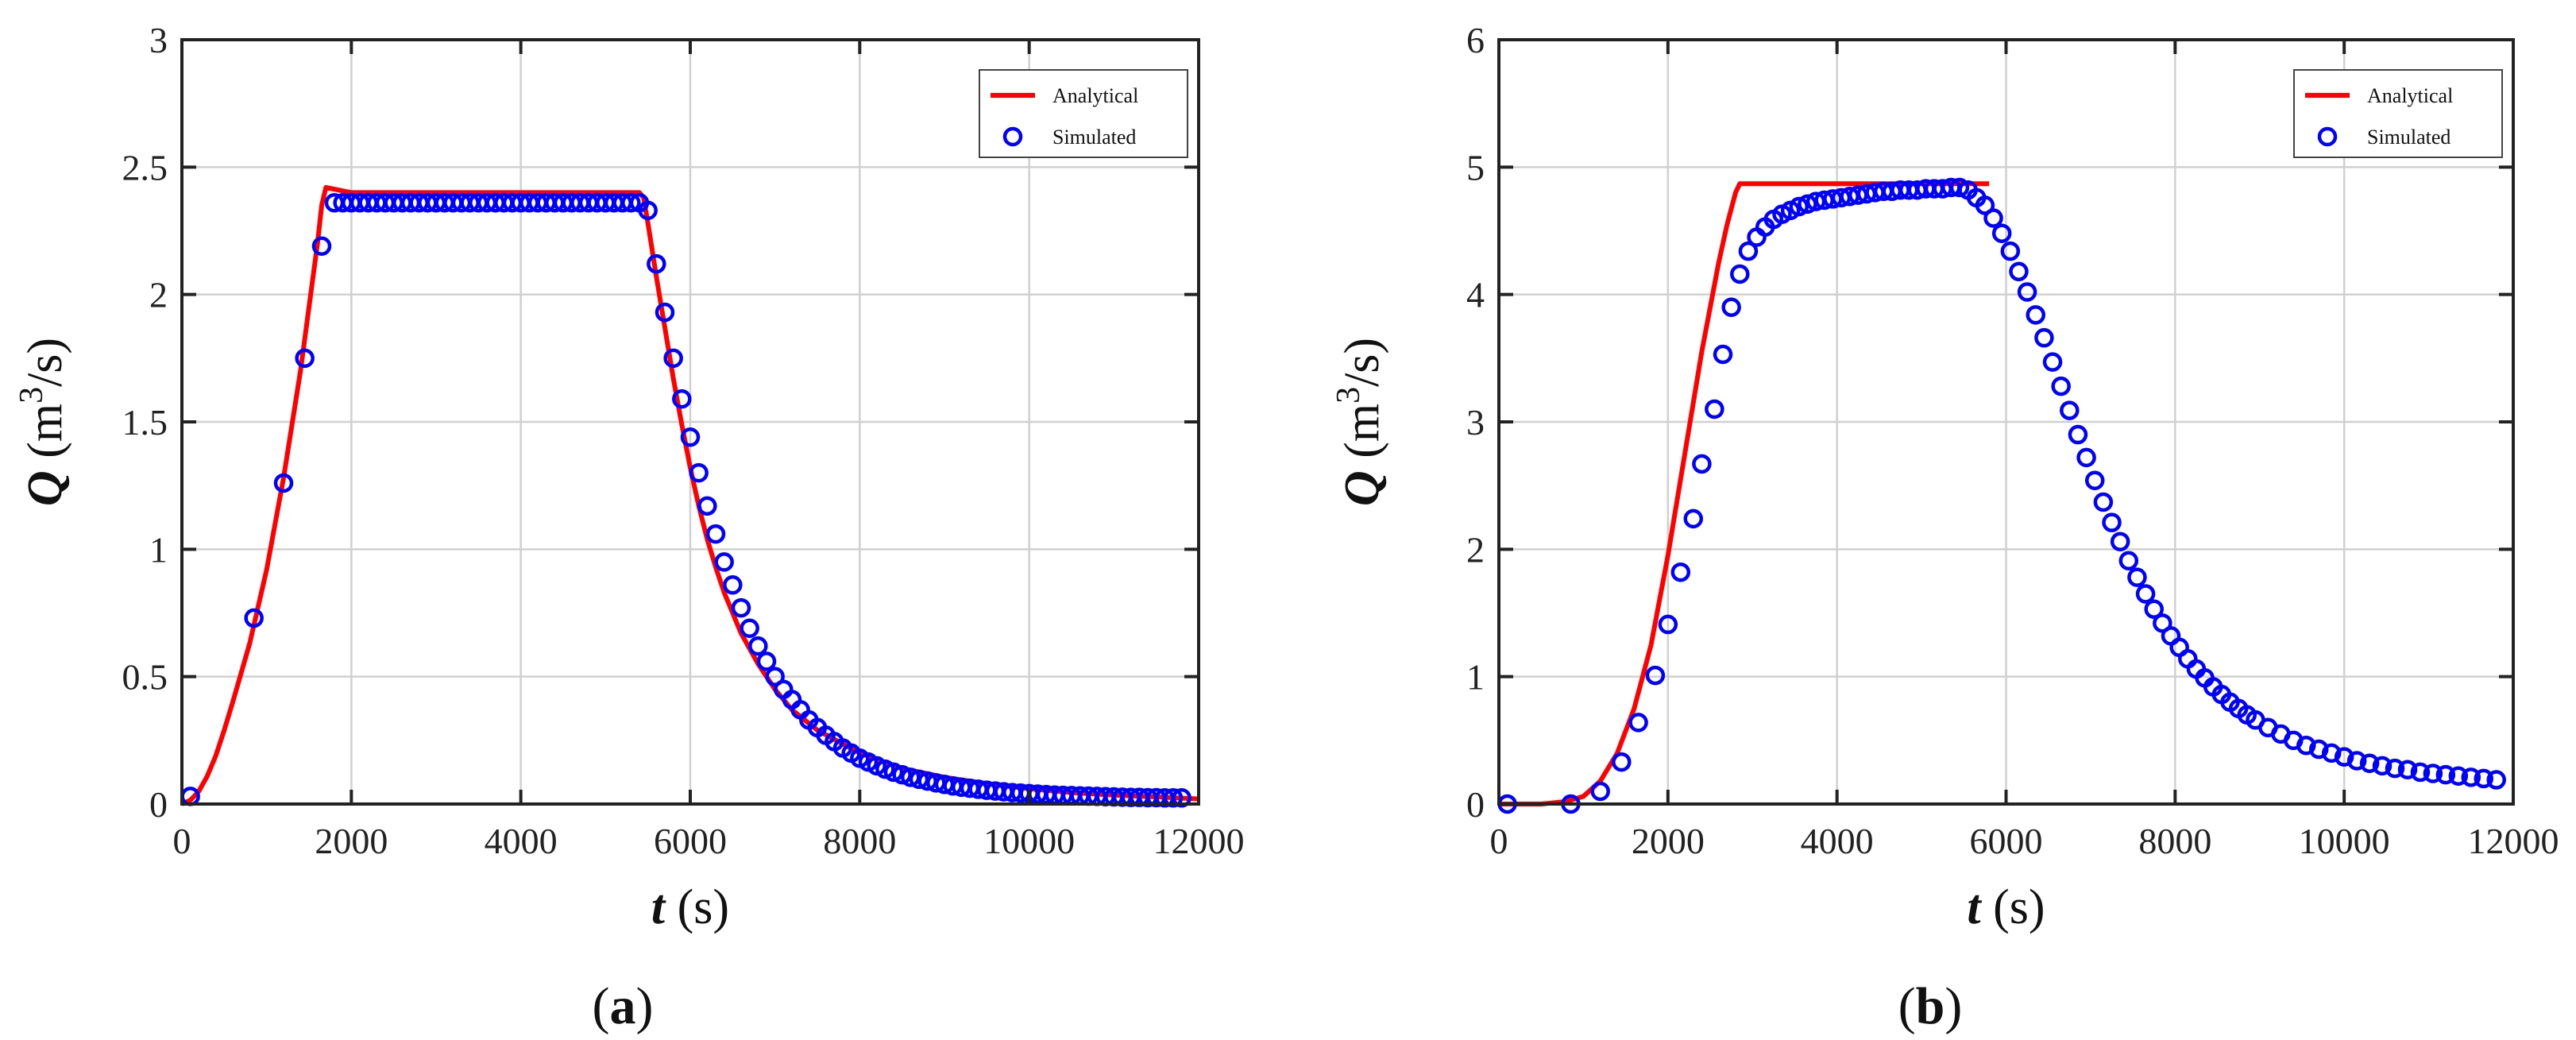 The height and width of the screenshot is (1040, 2576). I want to click on caption-letter: a, so click(623, 1006).